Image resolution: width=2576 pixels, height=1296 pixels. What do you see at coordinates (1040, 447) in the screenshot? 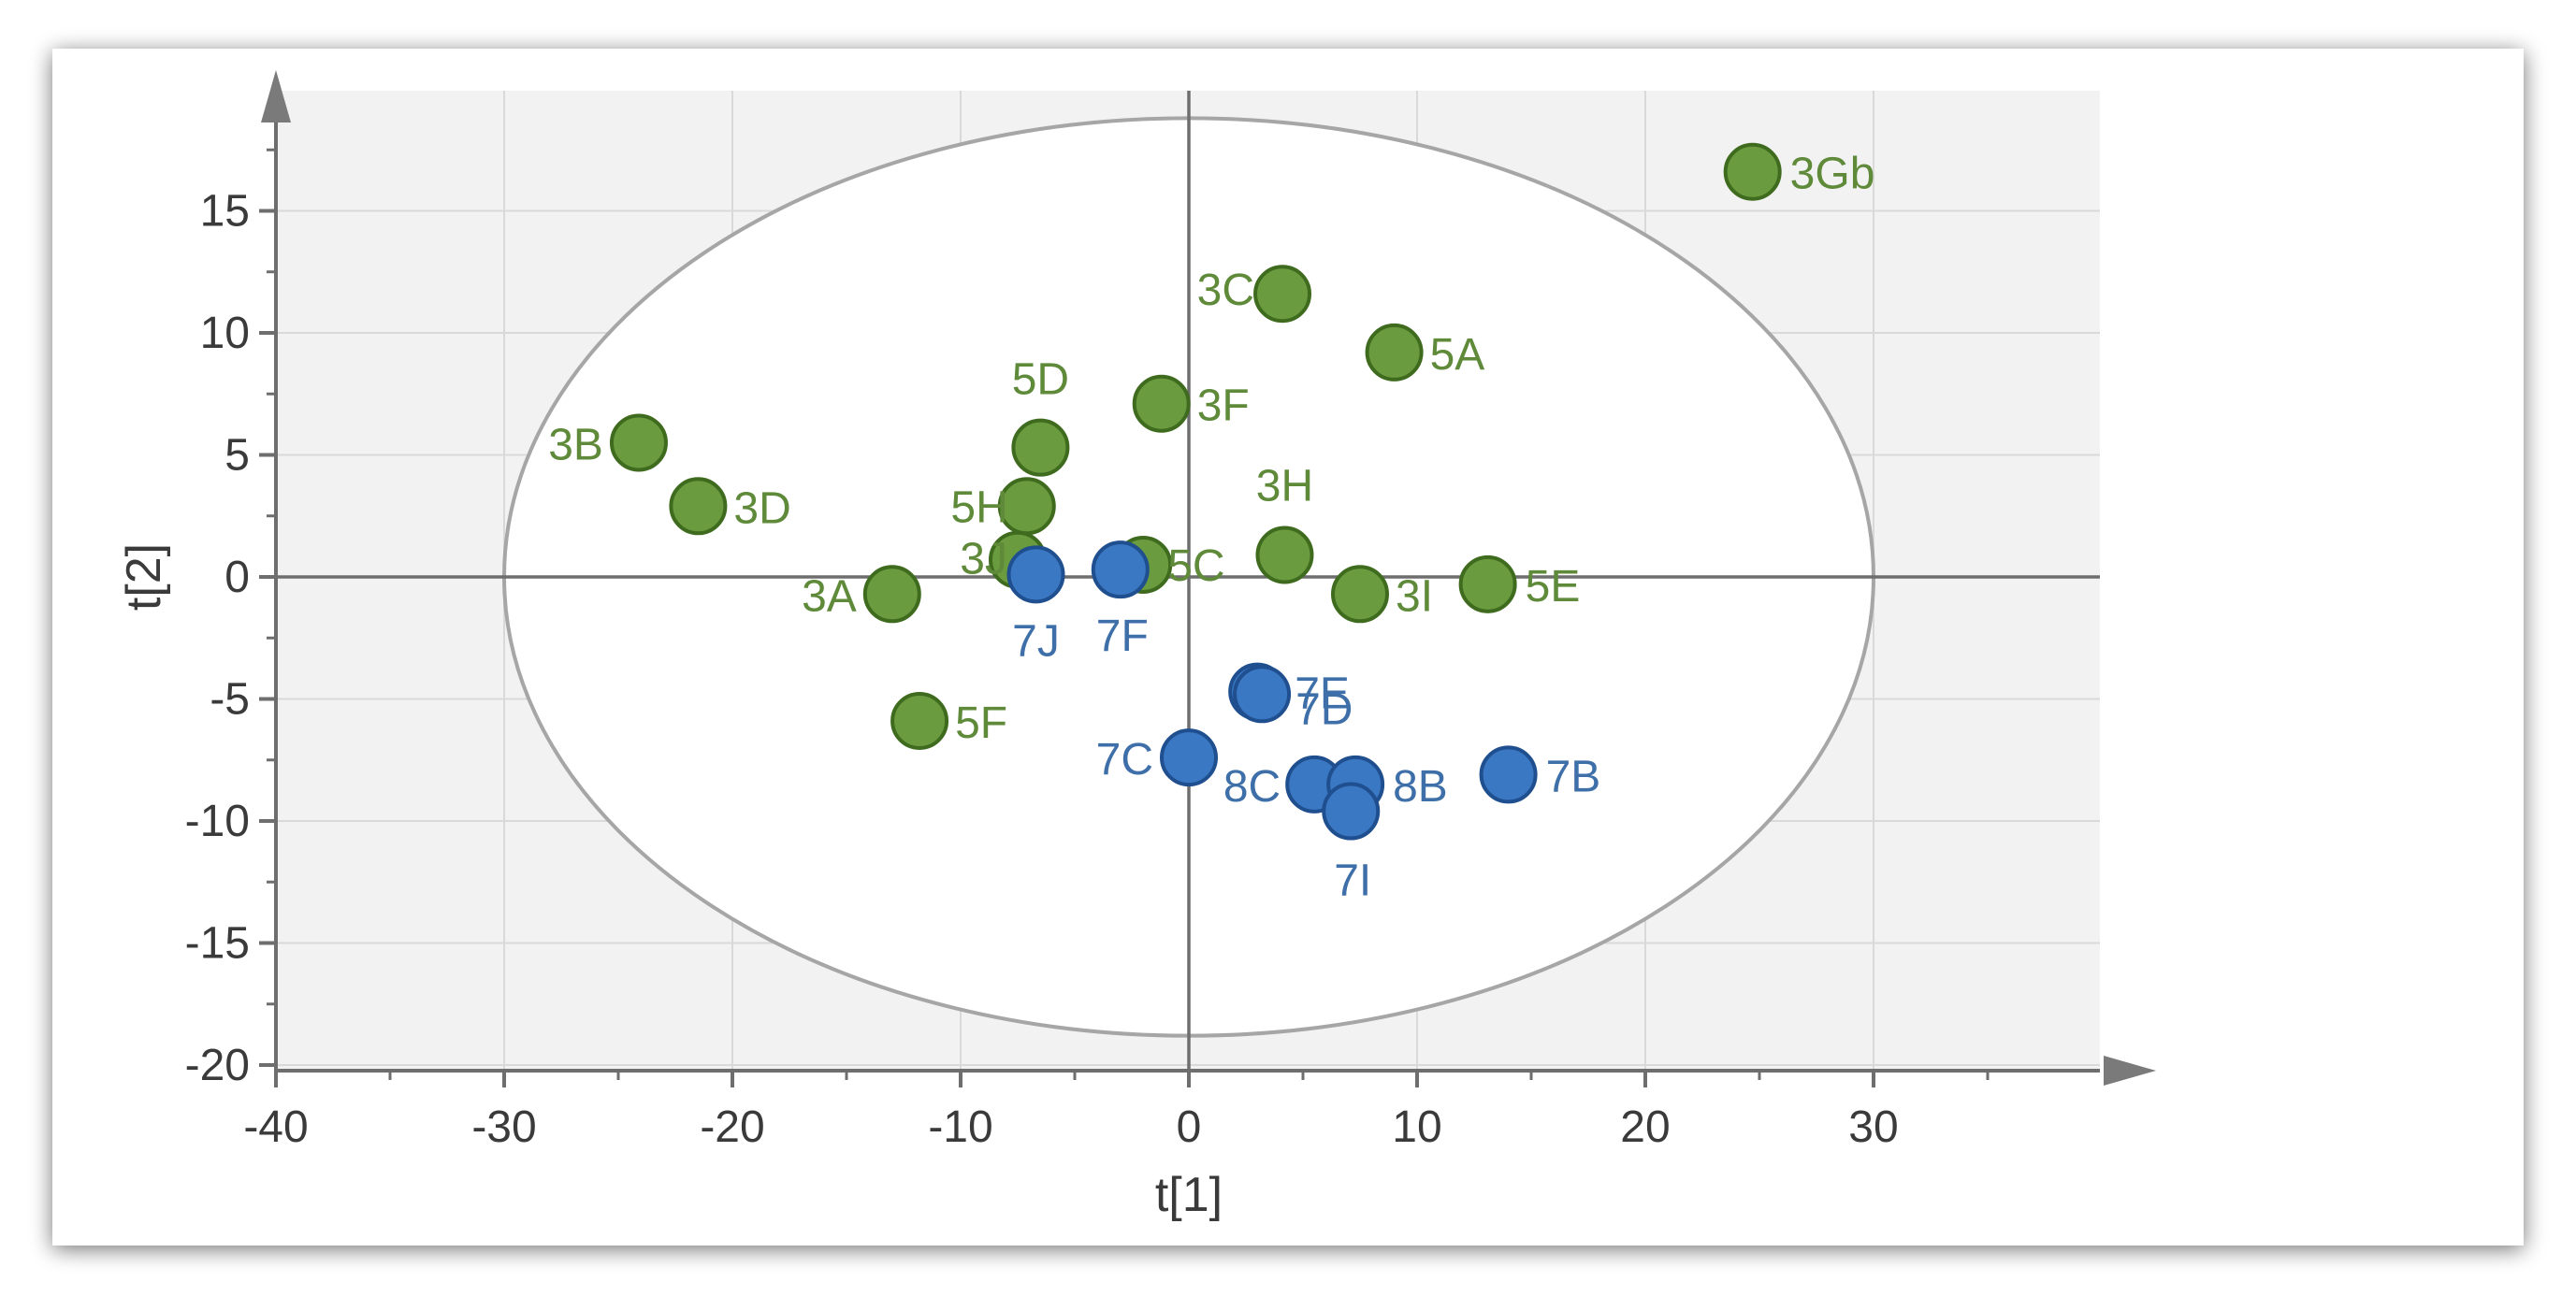
I see `point-5d` at bounding box center [1040, 447].